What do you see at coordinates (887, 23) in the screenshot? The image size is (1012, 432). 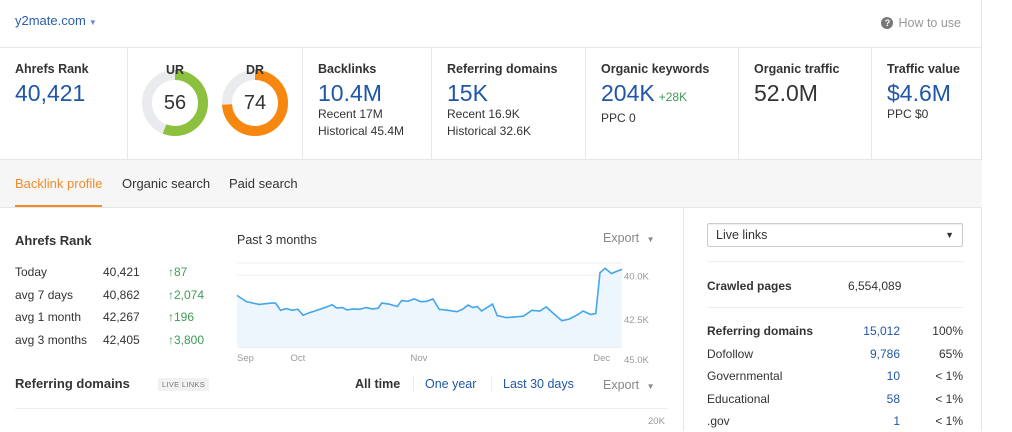 I see `help-icon: ?` at bounding box center [887, 23].